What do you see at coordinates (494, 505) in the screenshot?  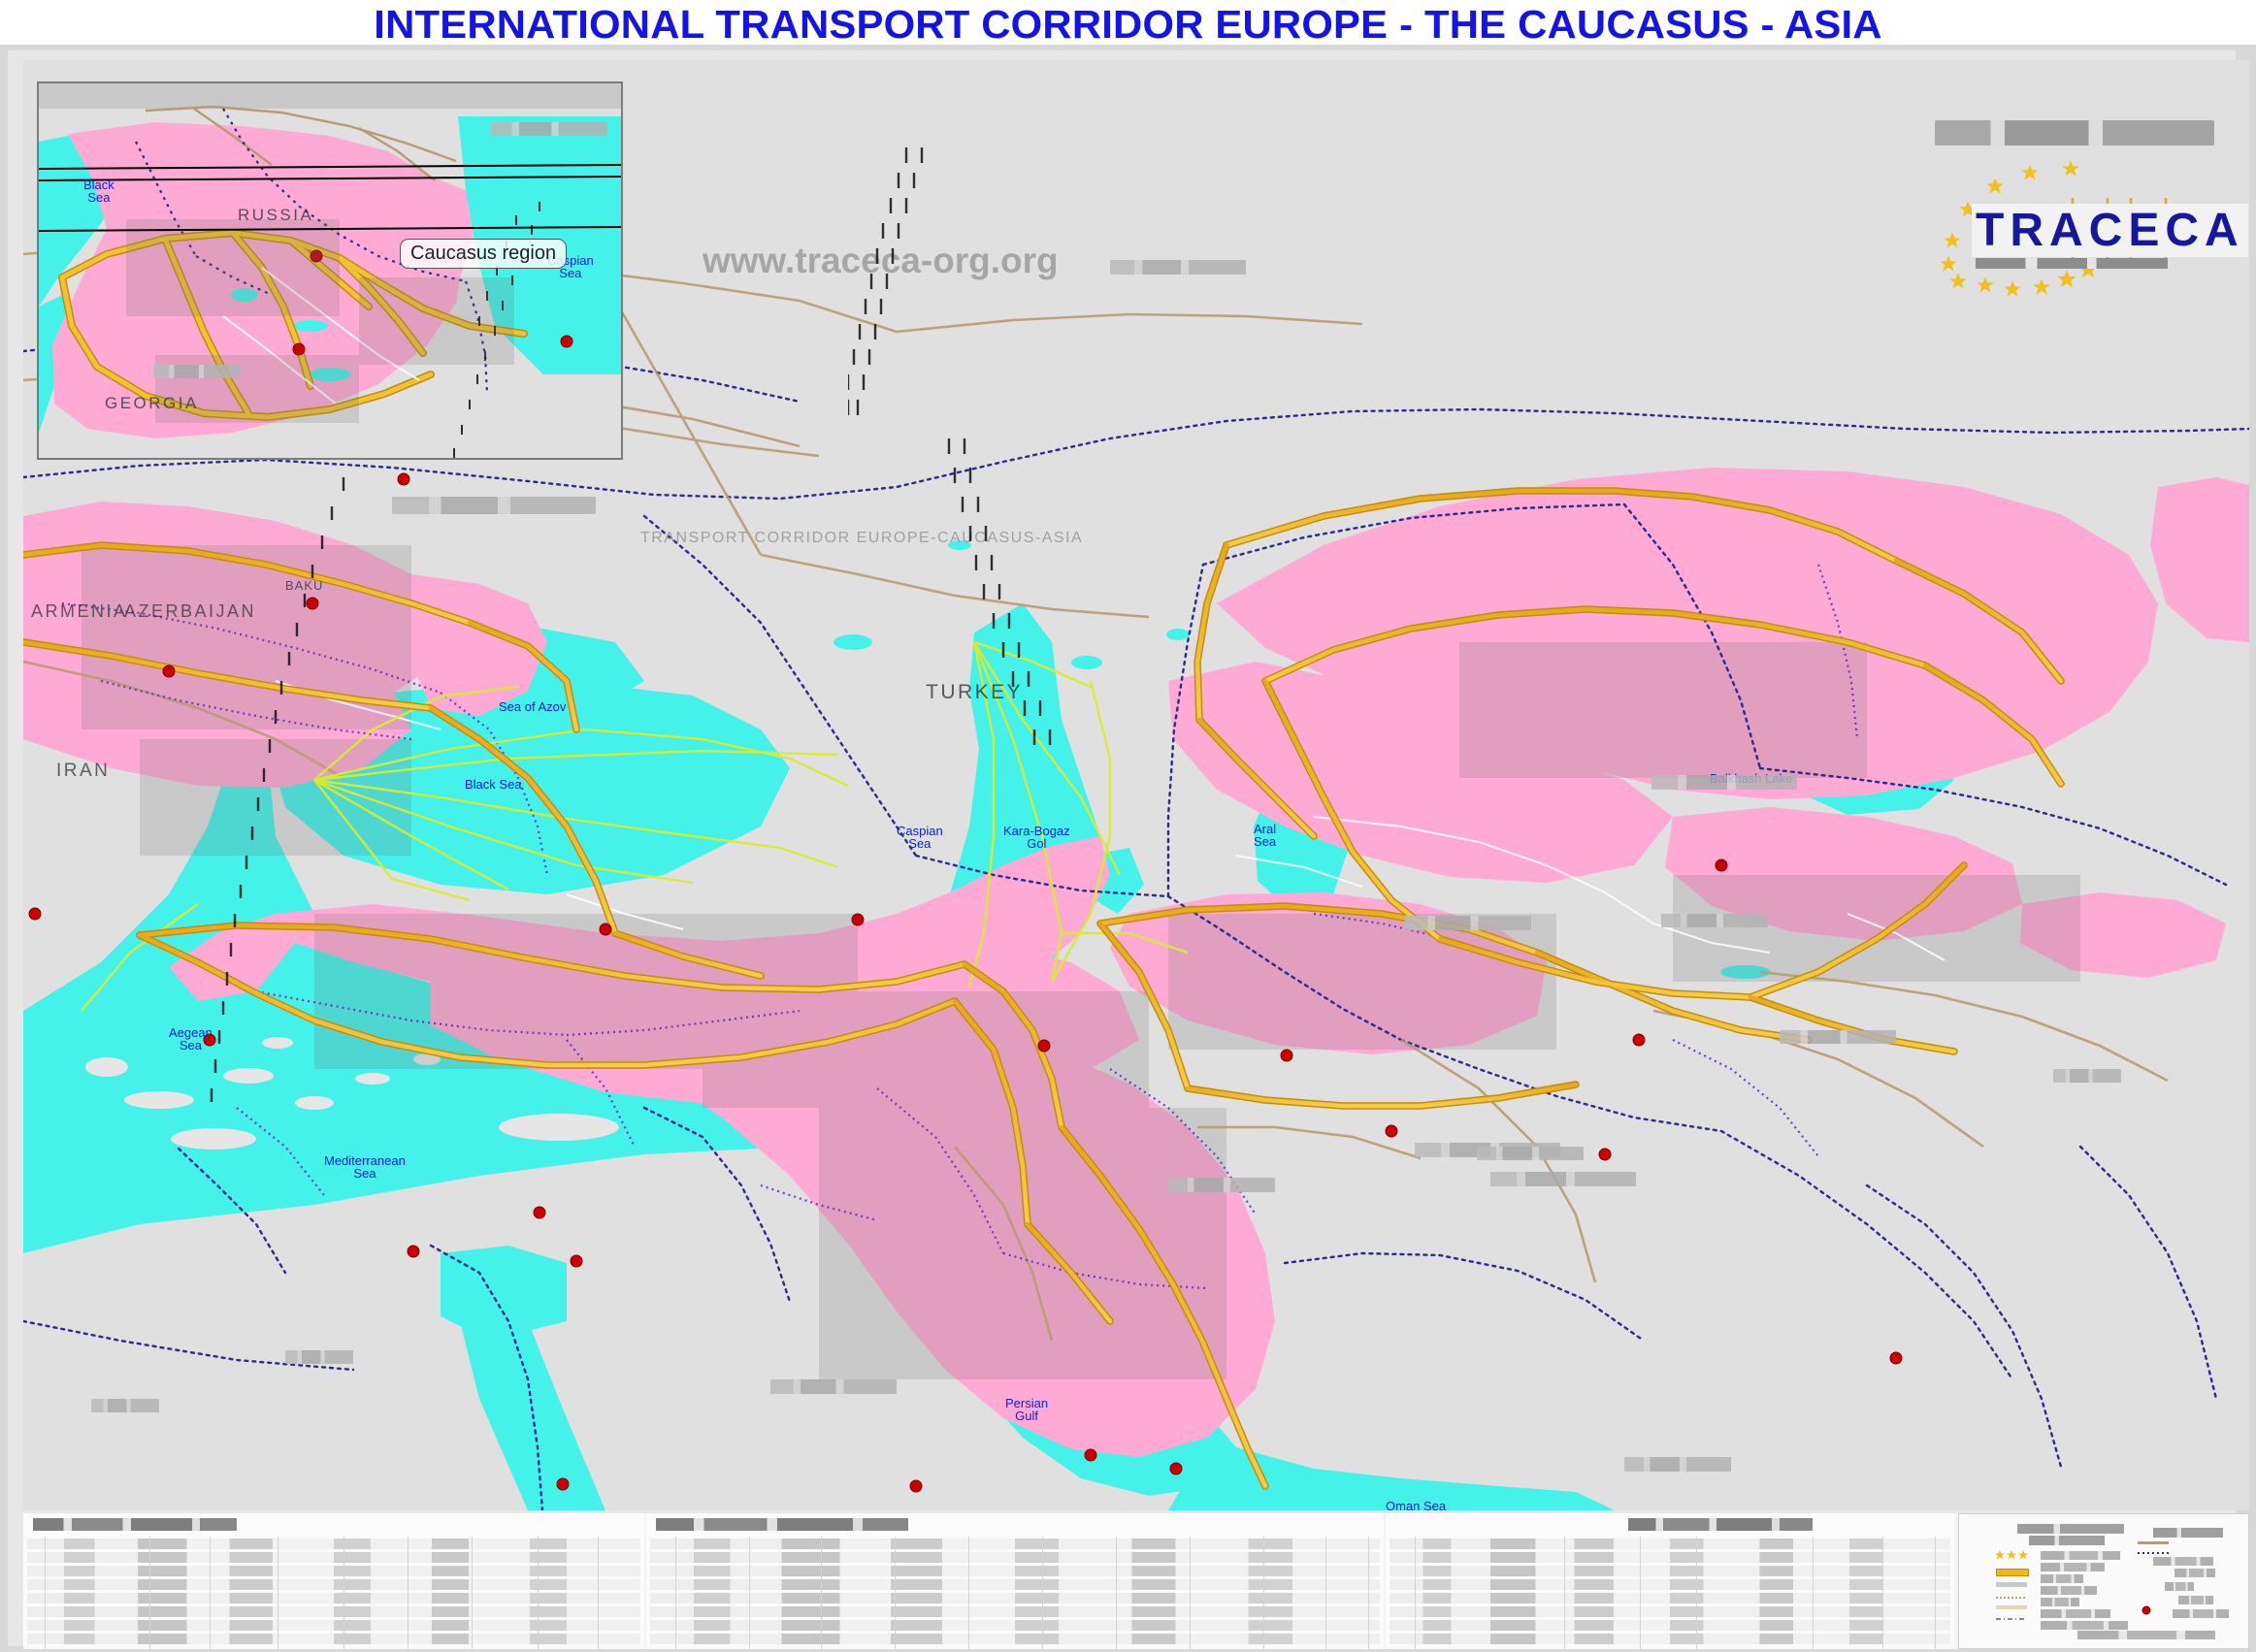 I see `blurred-label-ukraine` at bounding box center [494, 505].